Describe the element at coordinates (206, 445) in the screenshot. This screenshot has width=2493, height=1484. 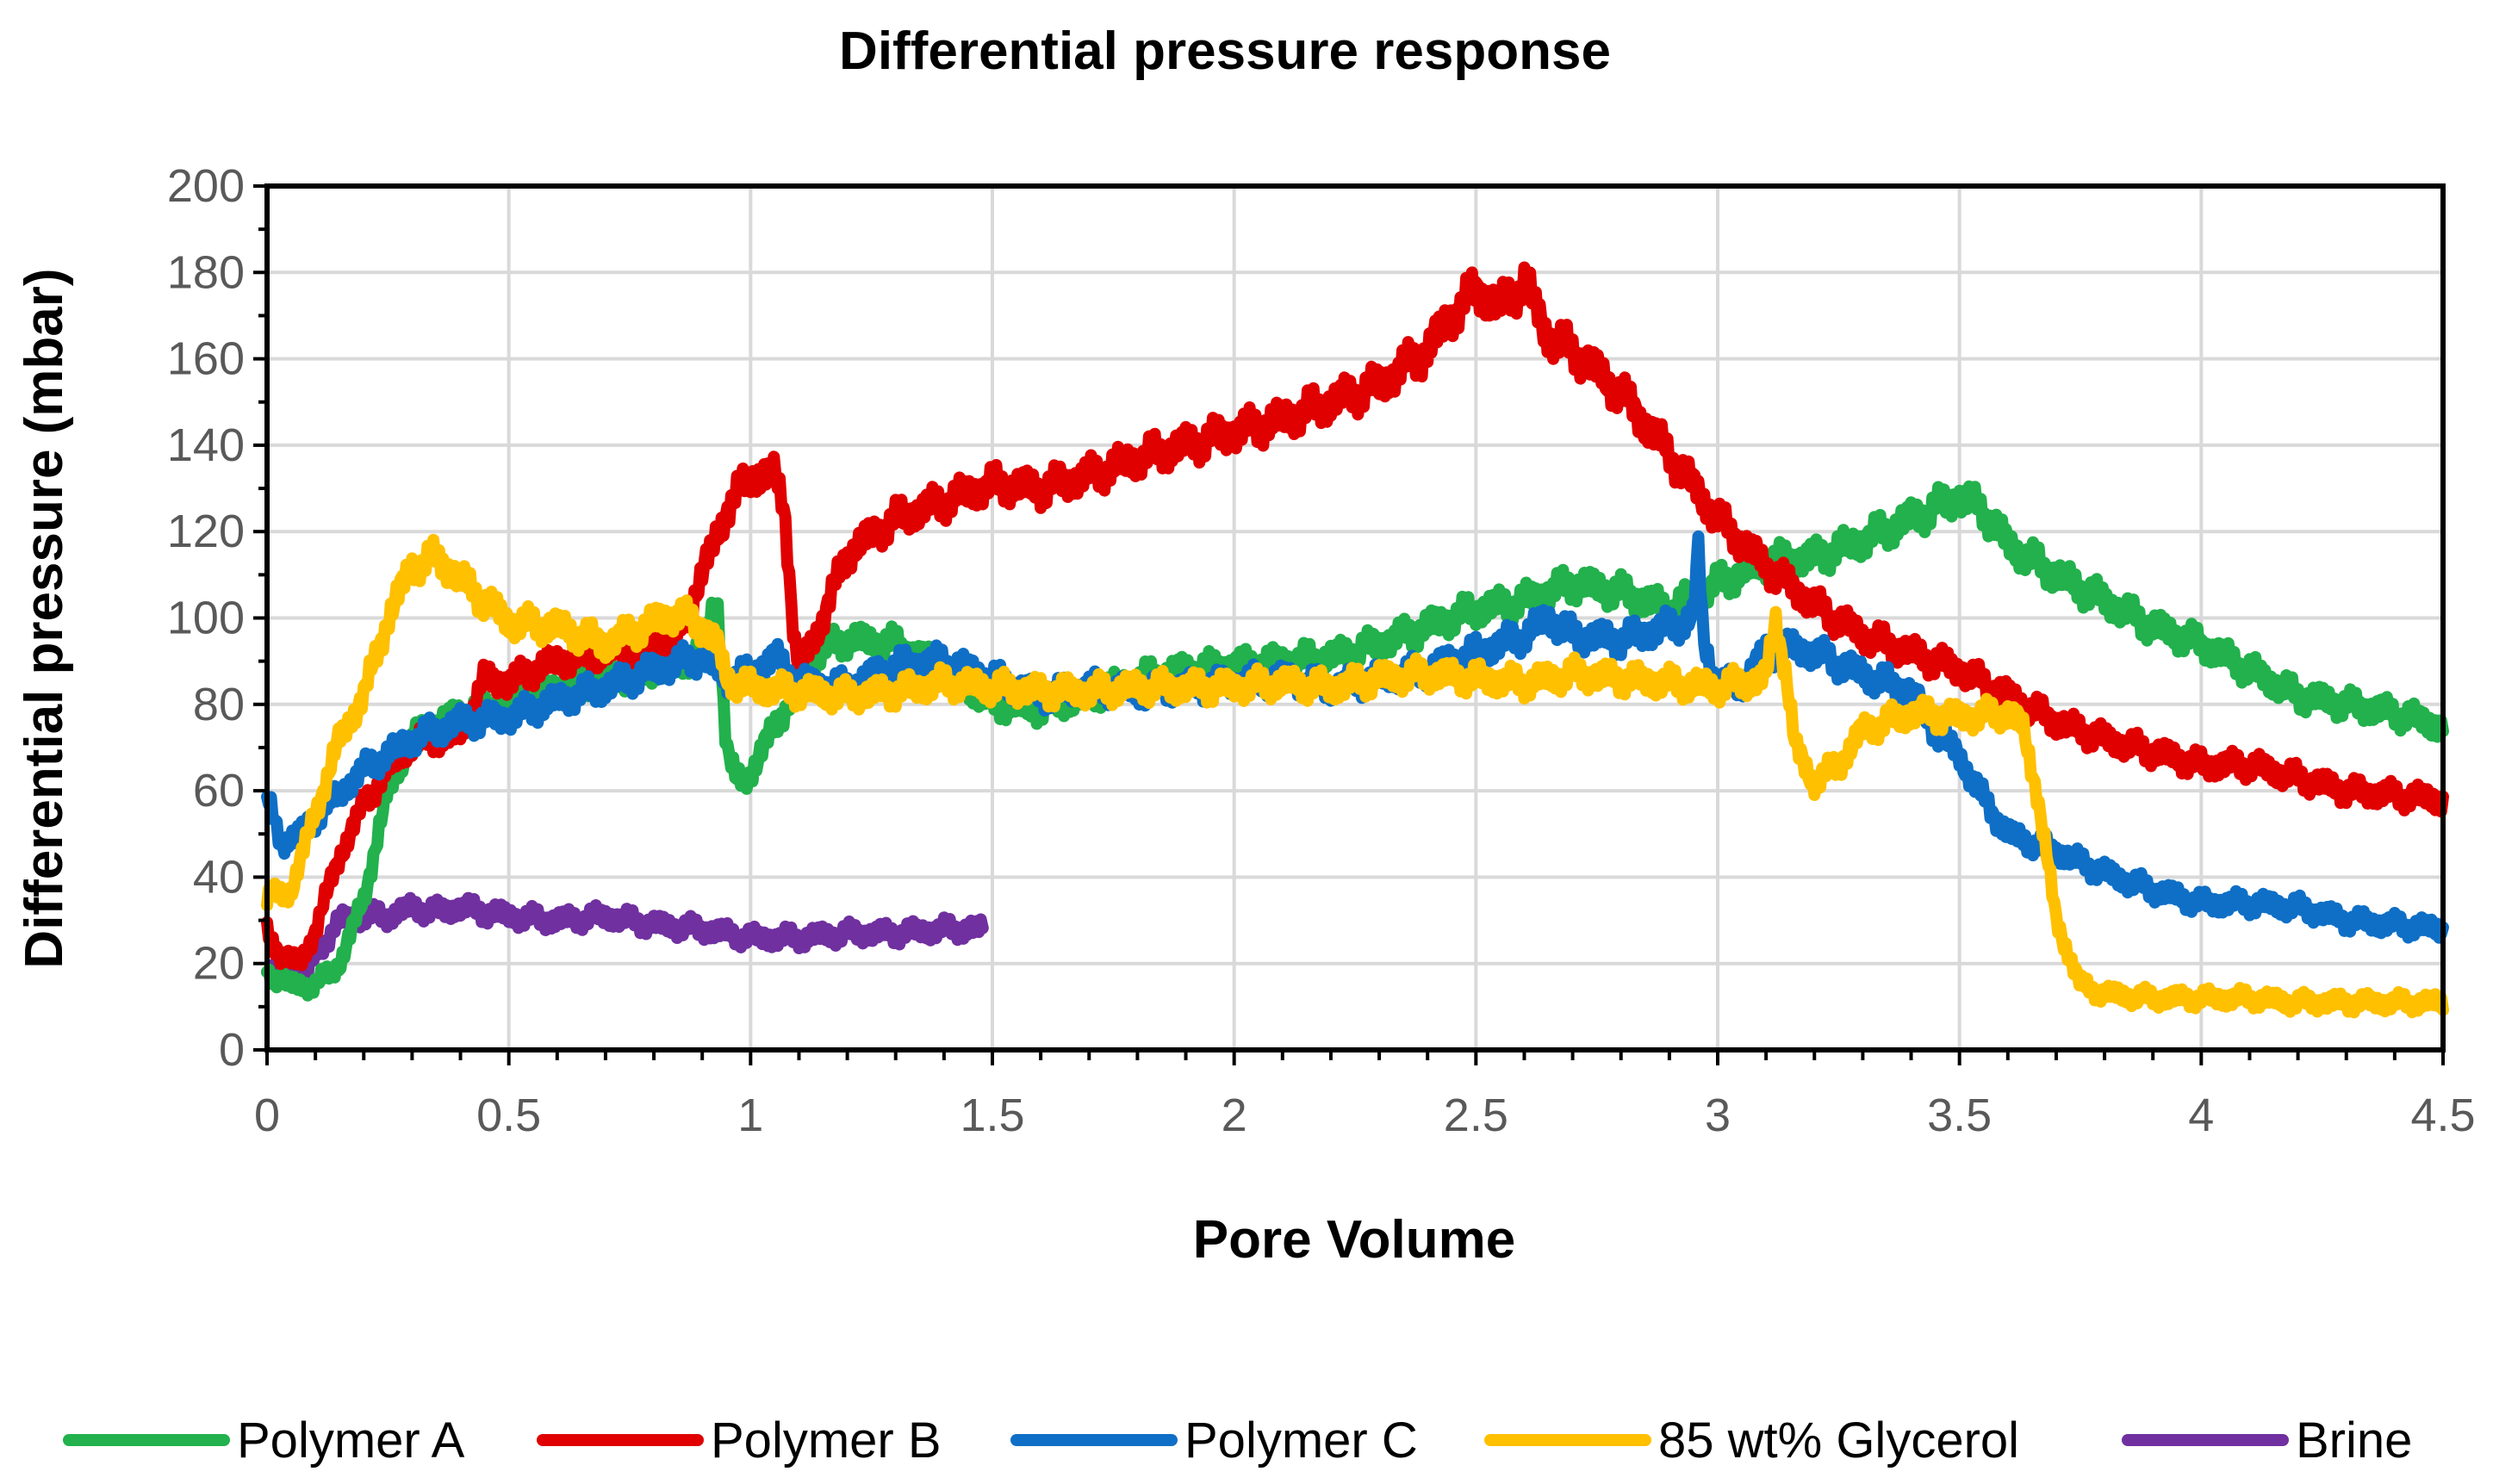
I see `y-tick-label: 140` at that location.